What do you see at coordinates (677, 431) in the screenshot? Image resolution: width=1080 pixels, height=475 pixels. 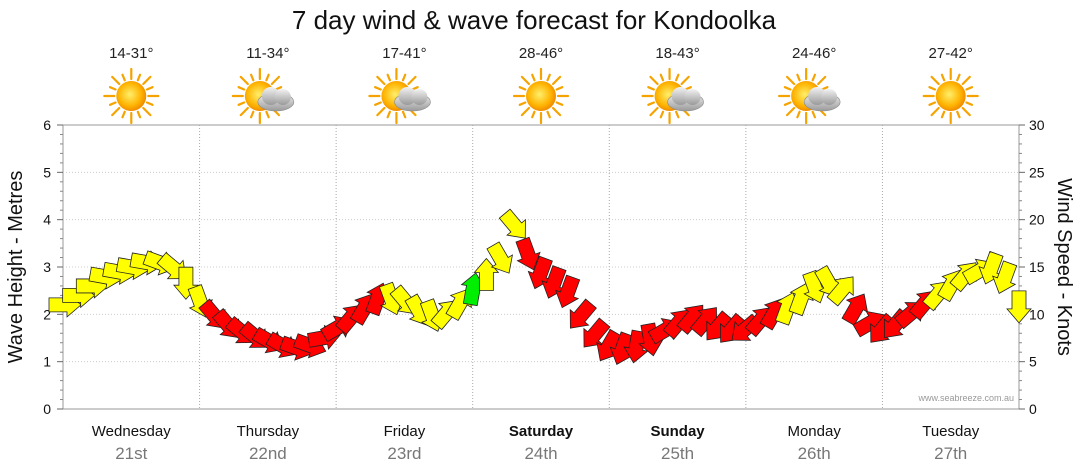 I see `day-name-label: Sunday` at bounding box center [677, 431].